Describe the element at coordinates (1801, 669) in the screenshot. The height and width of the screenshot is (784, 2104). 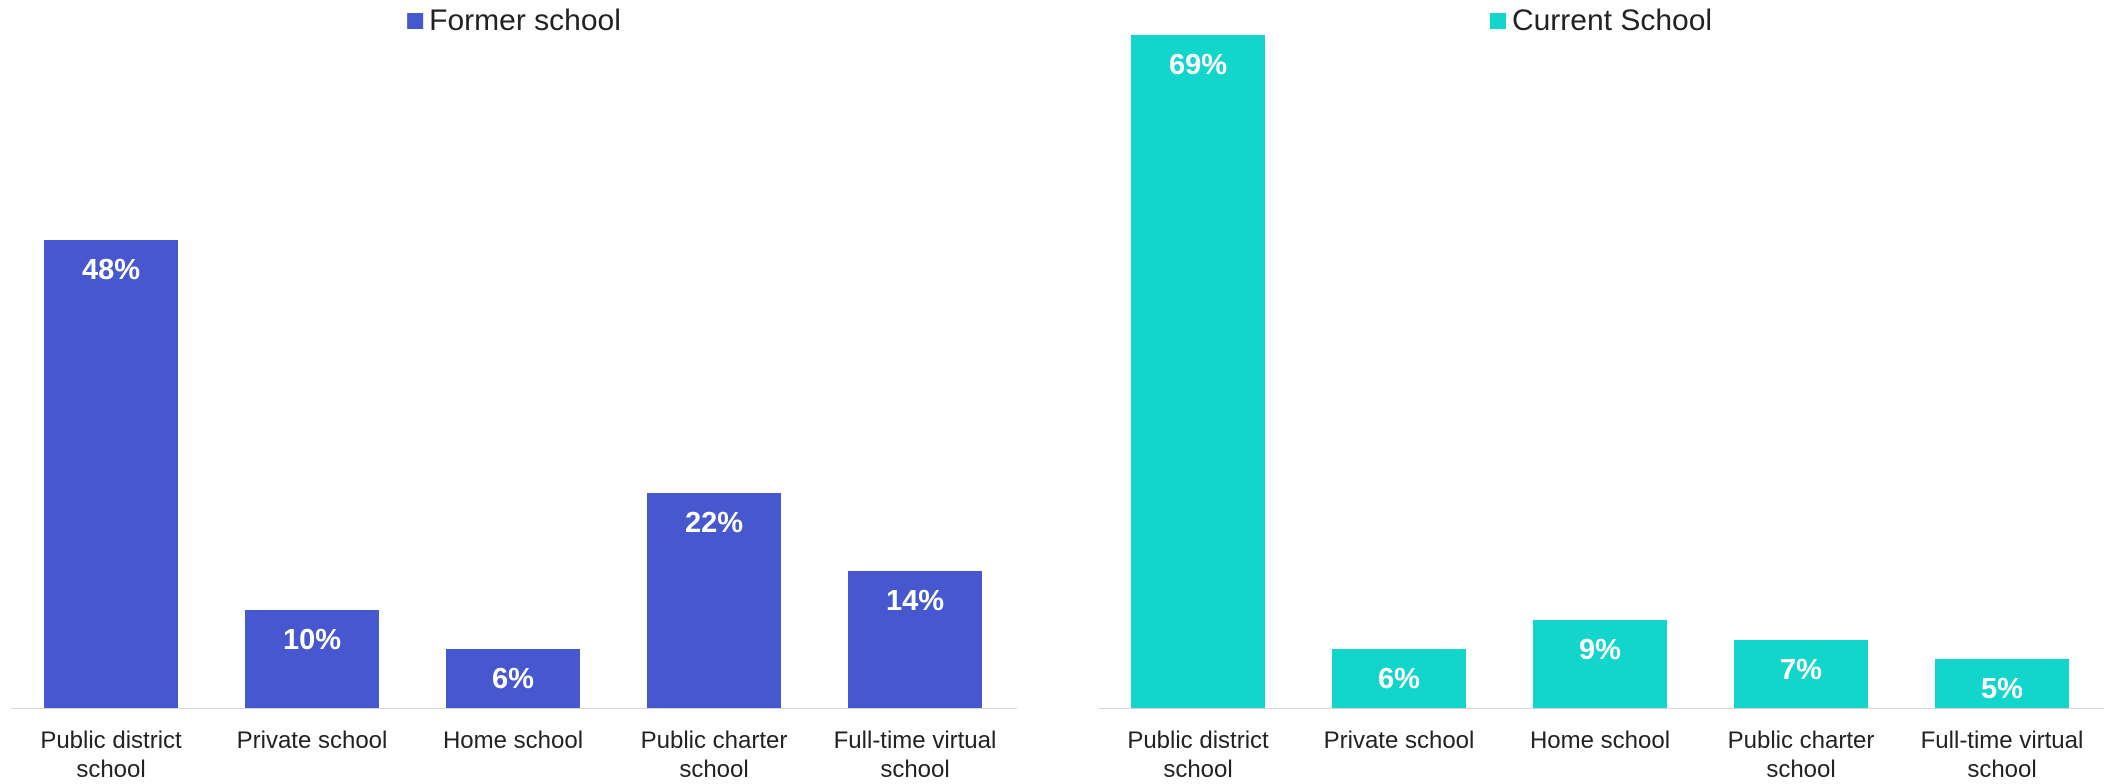
I see `value-label: 7%` at that location.